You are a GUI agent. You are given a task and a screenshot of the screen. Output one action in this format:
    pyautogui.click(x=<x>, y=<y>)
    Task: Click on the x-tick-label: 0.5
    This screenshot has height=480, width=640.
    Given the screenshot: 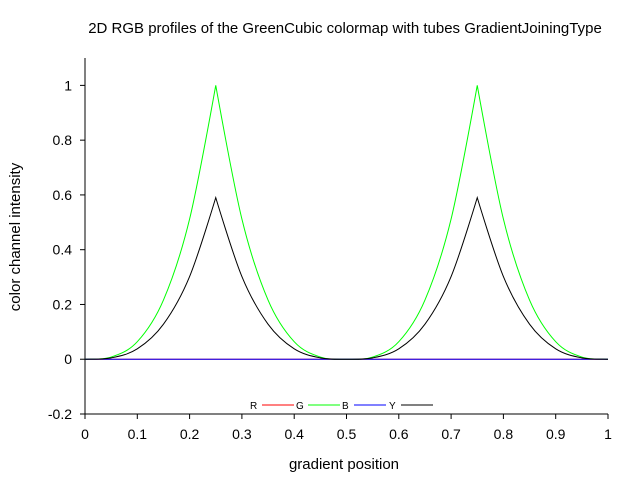 What is the action you would take?
    pyautogui.click(x=347, y=434)
    